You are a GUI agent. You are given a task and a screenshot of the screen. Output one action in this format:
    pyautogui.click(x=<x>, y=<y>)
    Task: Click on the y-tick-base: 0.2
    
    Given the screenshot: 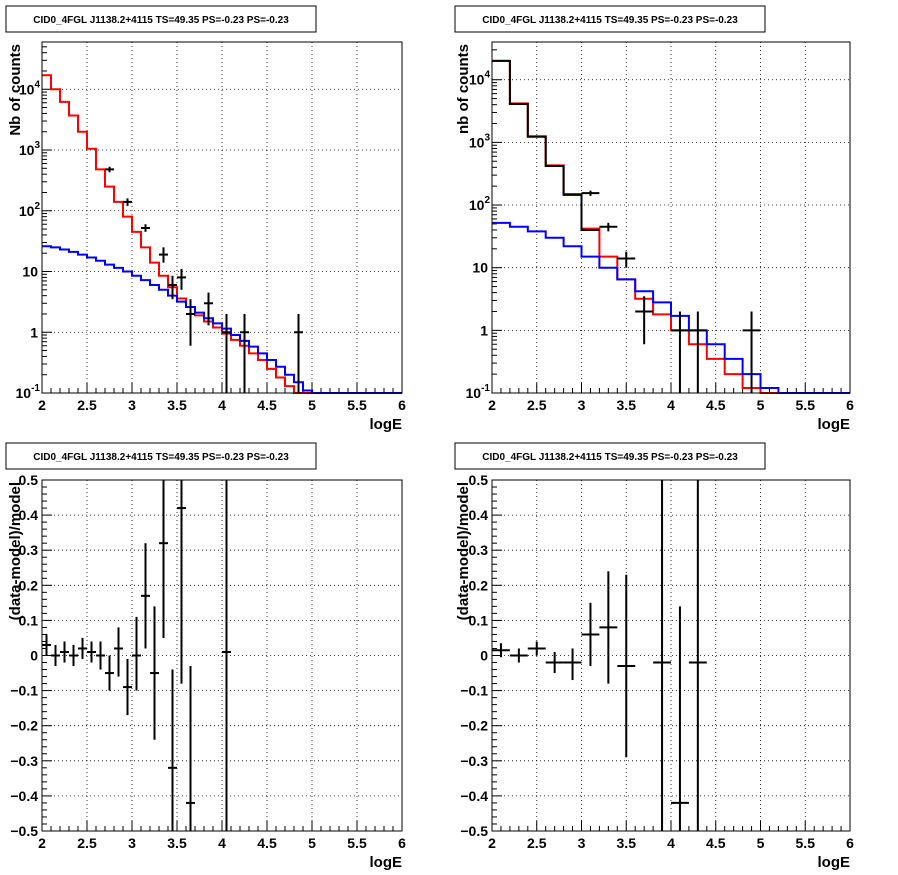 What is the action you would take?
    pyautogui.click(x=29, y=585)
    